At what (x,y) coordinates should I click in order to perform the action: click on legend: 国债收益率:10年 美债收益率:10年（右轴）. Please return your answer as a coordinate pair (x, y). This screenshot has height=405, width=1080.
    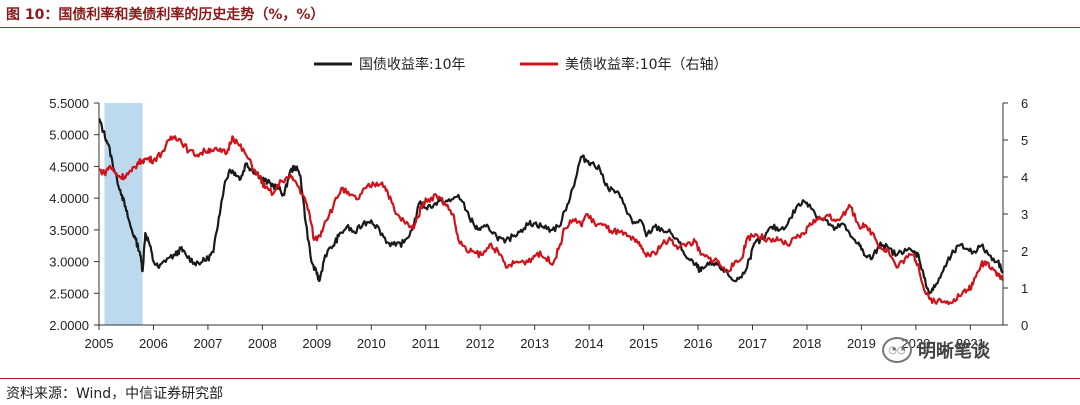
    Looking at the image, I should click on (521, 64).